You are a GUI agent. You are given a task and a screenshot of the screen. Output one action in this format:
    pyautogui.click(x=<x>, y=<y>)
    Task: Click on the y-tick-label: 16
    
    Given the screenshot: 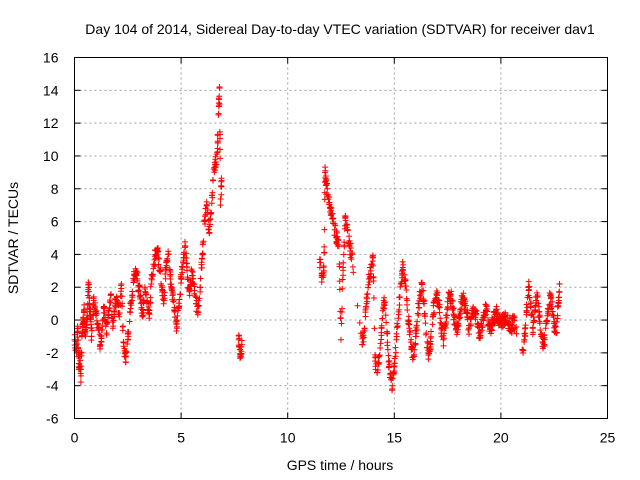 What is the action you would take?
    pyautogui.click(x=51, y=58)
    